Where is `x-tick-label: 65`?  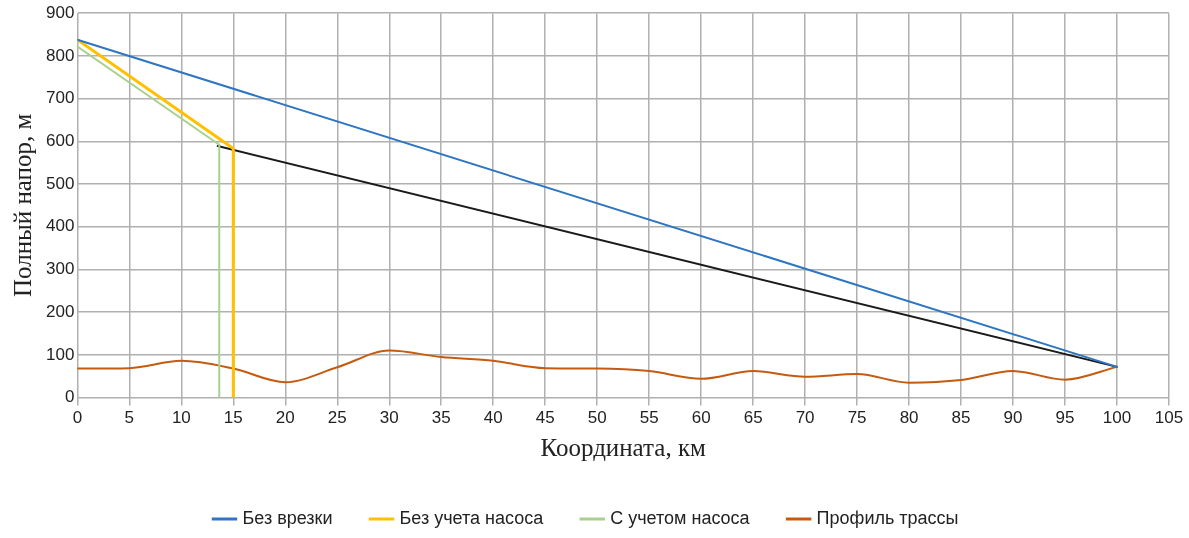
x-tick-label: 65 is located at coordinates (753, 418).